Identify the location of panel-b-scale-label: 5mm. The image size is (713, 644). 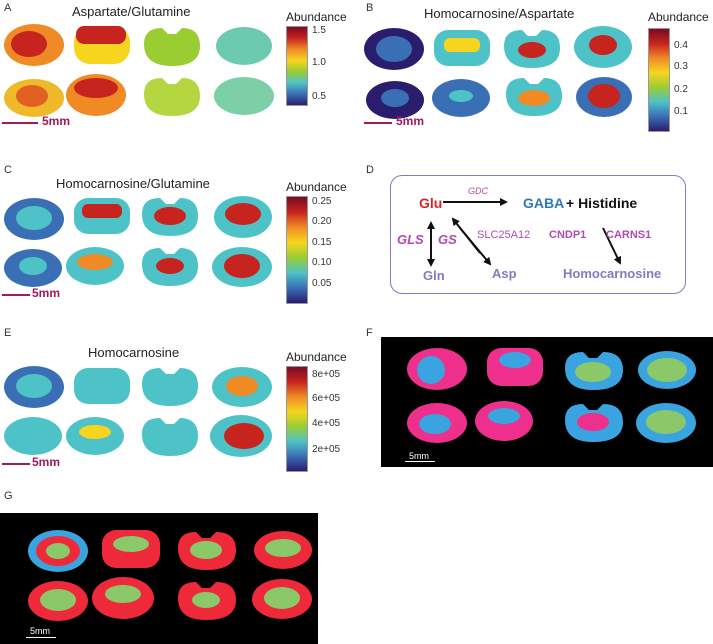
(410, 121).